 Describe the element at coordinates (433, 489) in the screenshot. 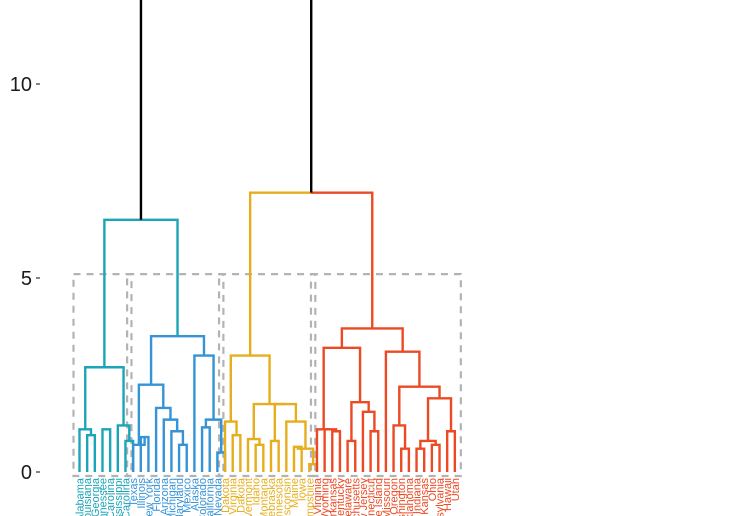

I see `leaf-label: Ohio` at that location.